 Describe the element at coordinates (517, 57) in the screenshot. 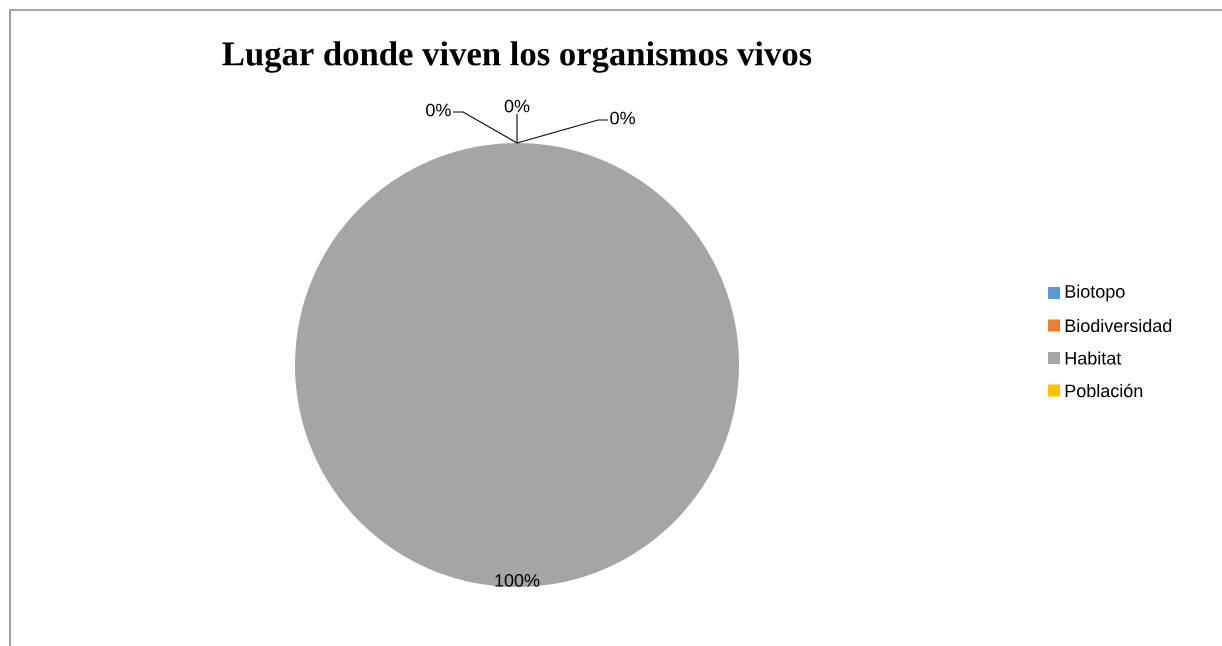

I see `chart-title: Lugar donde viven los organismos vivos` at that location.